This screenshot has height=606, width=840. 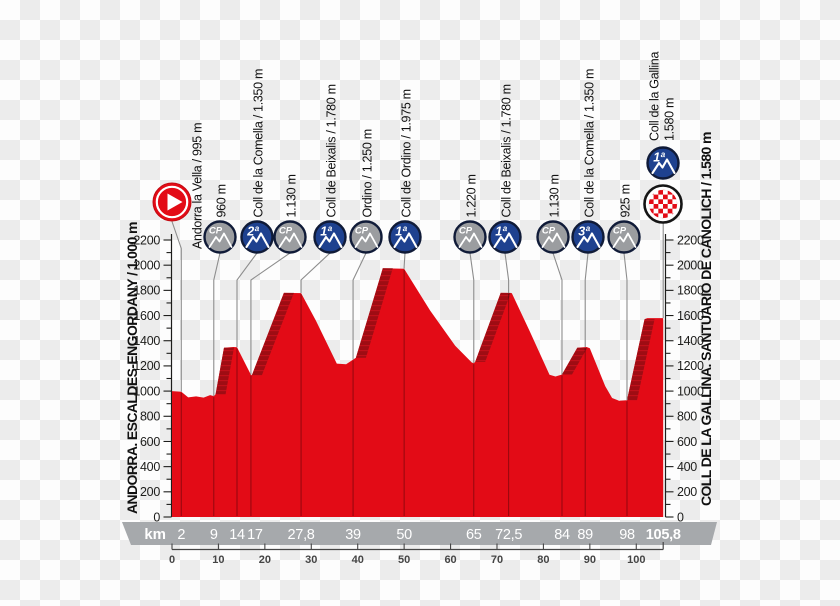 I want to click on y-axis-label-left: 1400, so click(x=146, y=341).